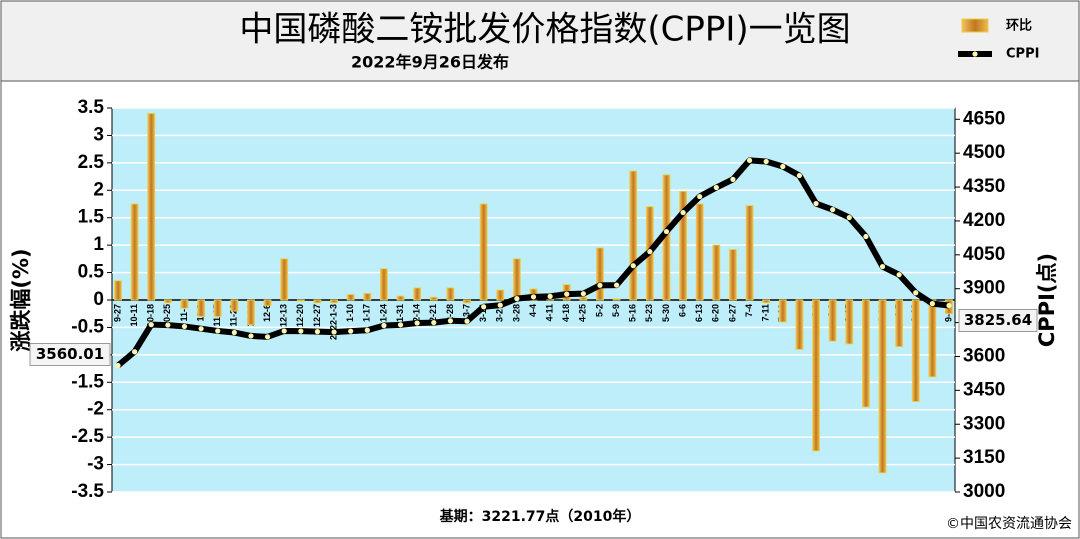 The height and width of the screenshot is (539, 1080). What do you see at coordinates (984, 288) in the screenshot?
I see `y2-tick-label: 3900` at bounding box center [984, 288].